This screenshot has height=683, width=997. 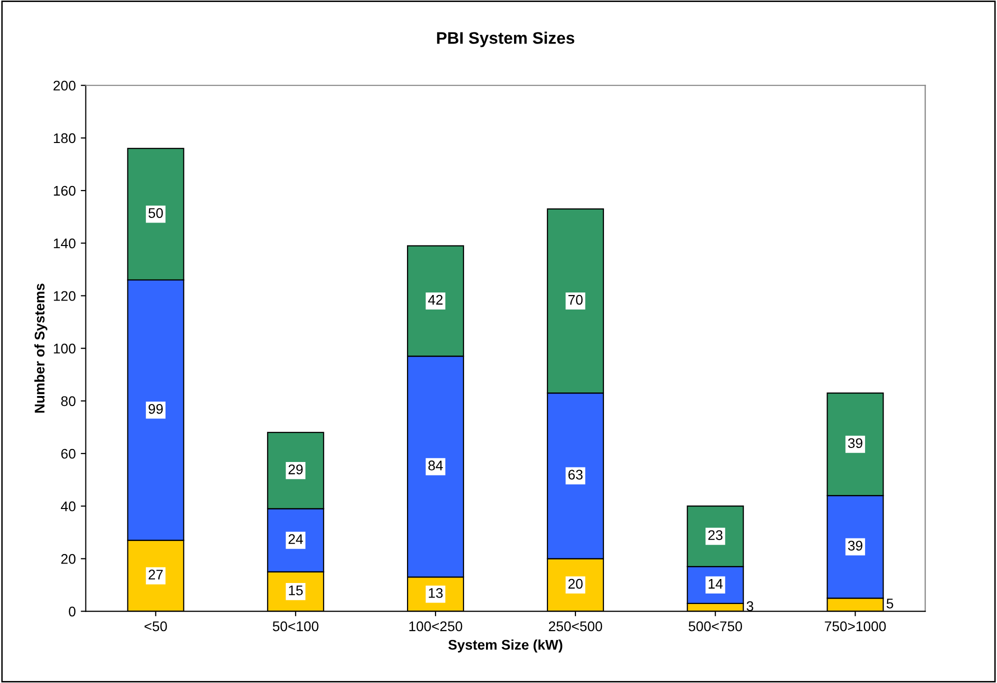 I want to click on y-tick-label: 100, so click(x=65, y=349).